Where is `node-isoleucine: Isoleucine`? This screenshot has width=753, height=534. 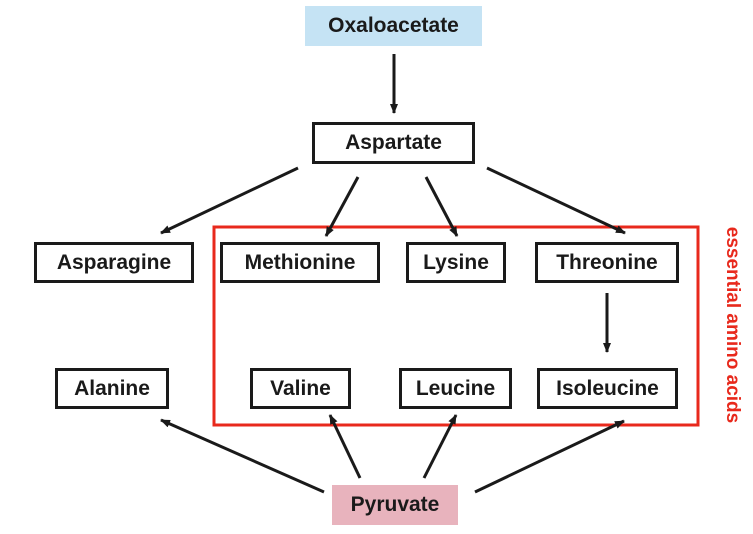
node-isoleucine: Isoleucine is located at coordinates (607, 388).